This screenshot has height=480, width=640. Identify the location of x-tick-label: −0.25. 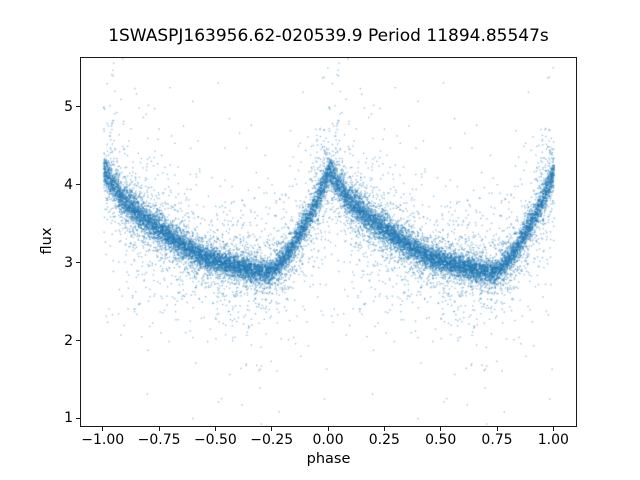
(272, 440).